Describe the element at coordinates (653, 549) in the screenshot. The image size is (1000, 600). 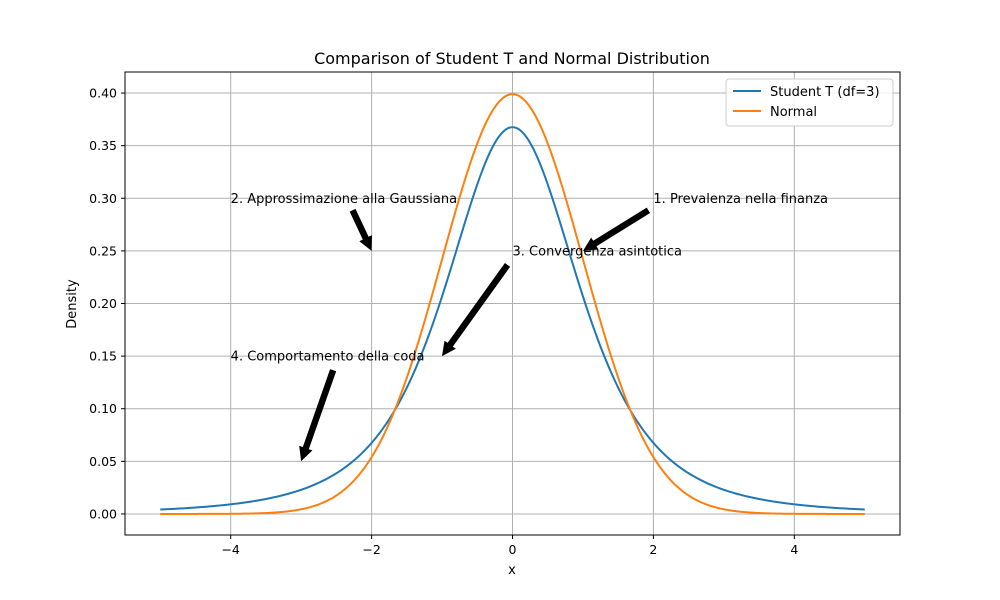
I see `x-tick-label: 2` at that location.